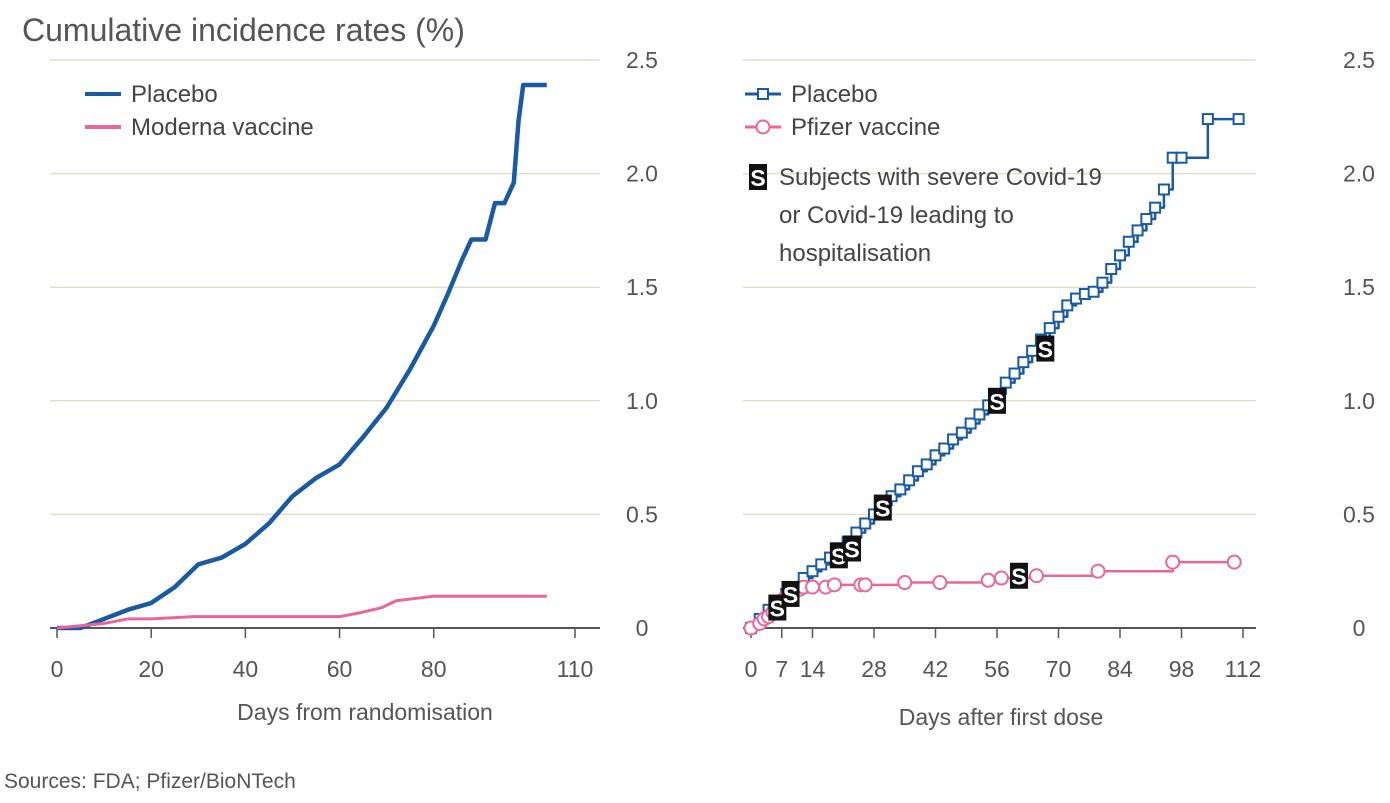 The height and width of the screenshot is (803, 1390). Describe the element at coordinates (365, 712) in the screenshot. I see `x-axis-label: Days from randomisation` at that location.